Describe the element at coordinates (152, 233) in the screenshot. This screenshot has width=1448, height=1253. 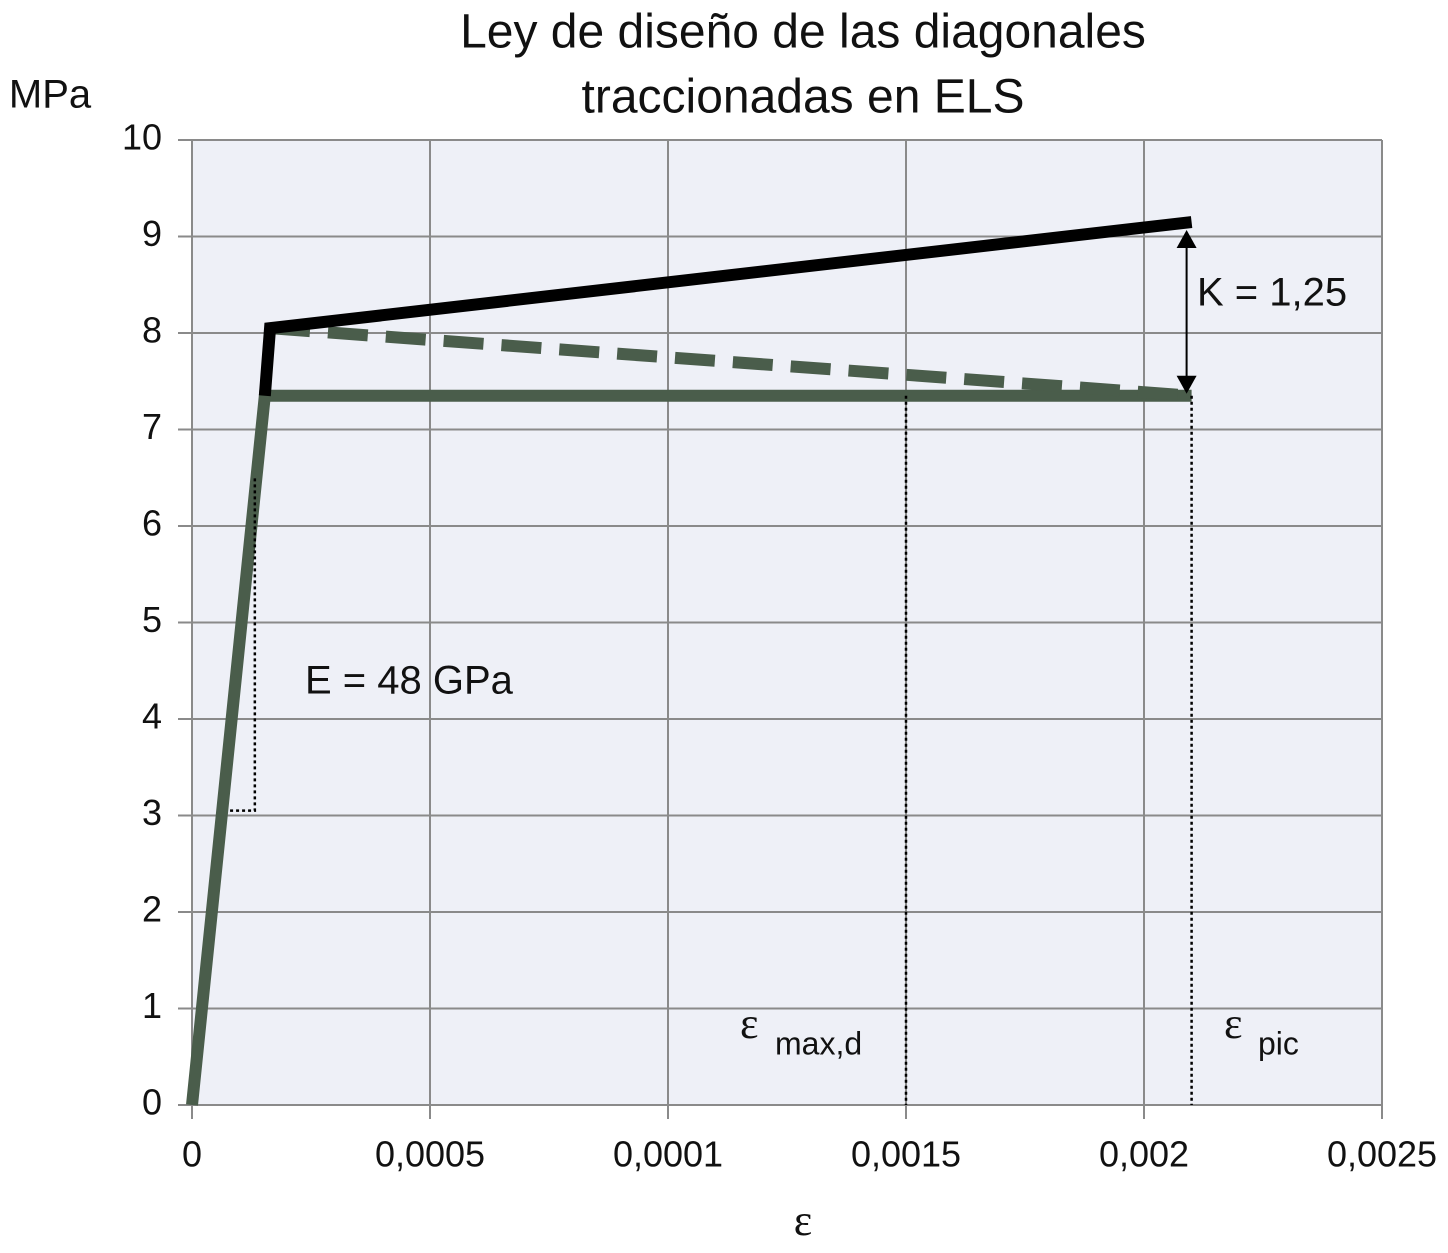
I see `y-tick-label: 9` at that location.